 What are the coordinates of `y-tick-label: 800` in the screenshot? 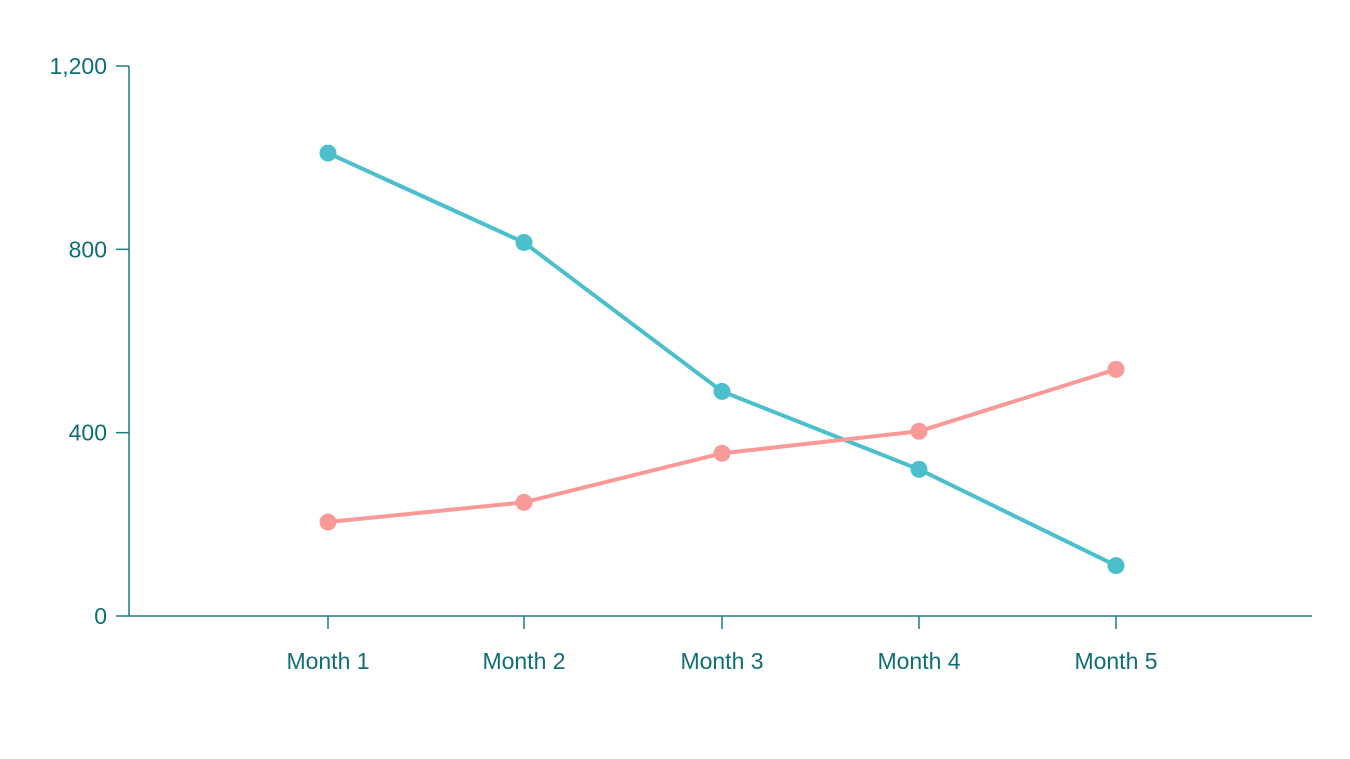 It's located at (88, 249).